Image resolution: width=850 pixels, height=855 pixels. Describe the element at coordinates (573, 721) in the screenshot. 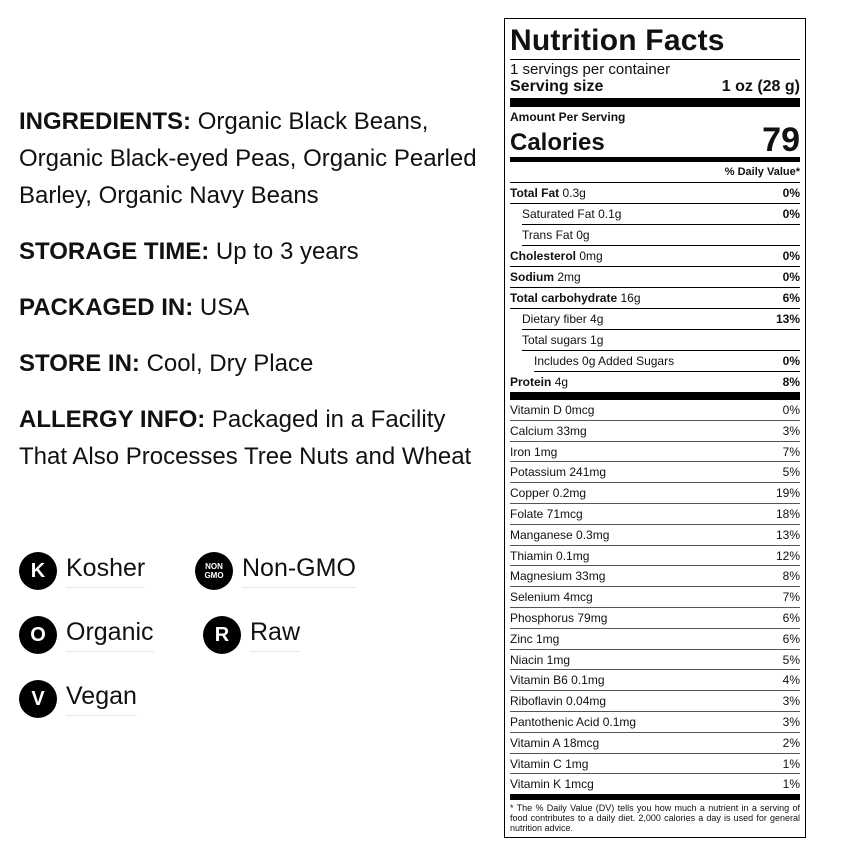

I see `vitamin-name: Pantothenic Acid 0.1mg` at that location.